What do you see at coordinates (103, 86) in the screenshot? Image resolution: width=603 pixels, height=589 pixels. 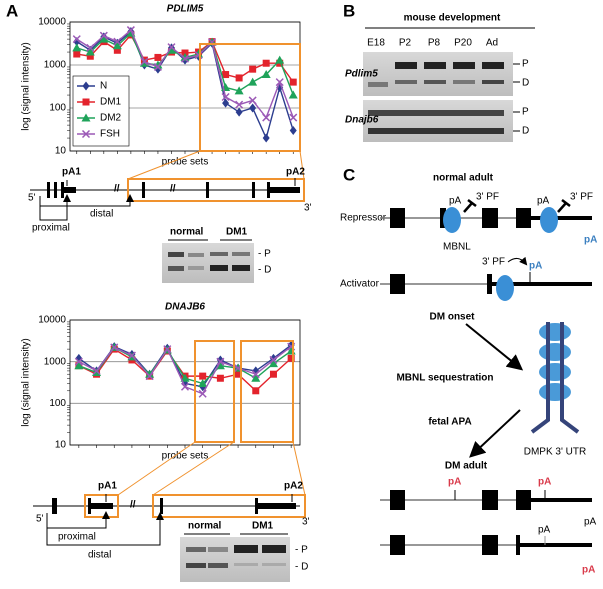 I see `legend-label: N` at bounding box center [103, 86].